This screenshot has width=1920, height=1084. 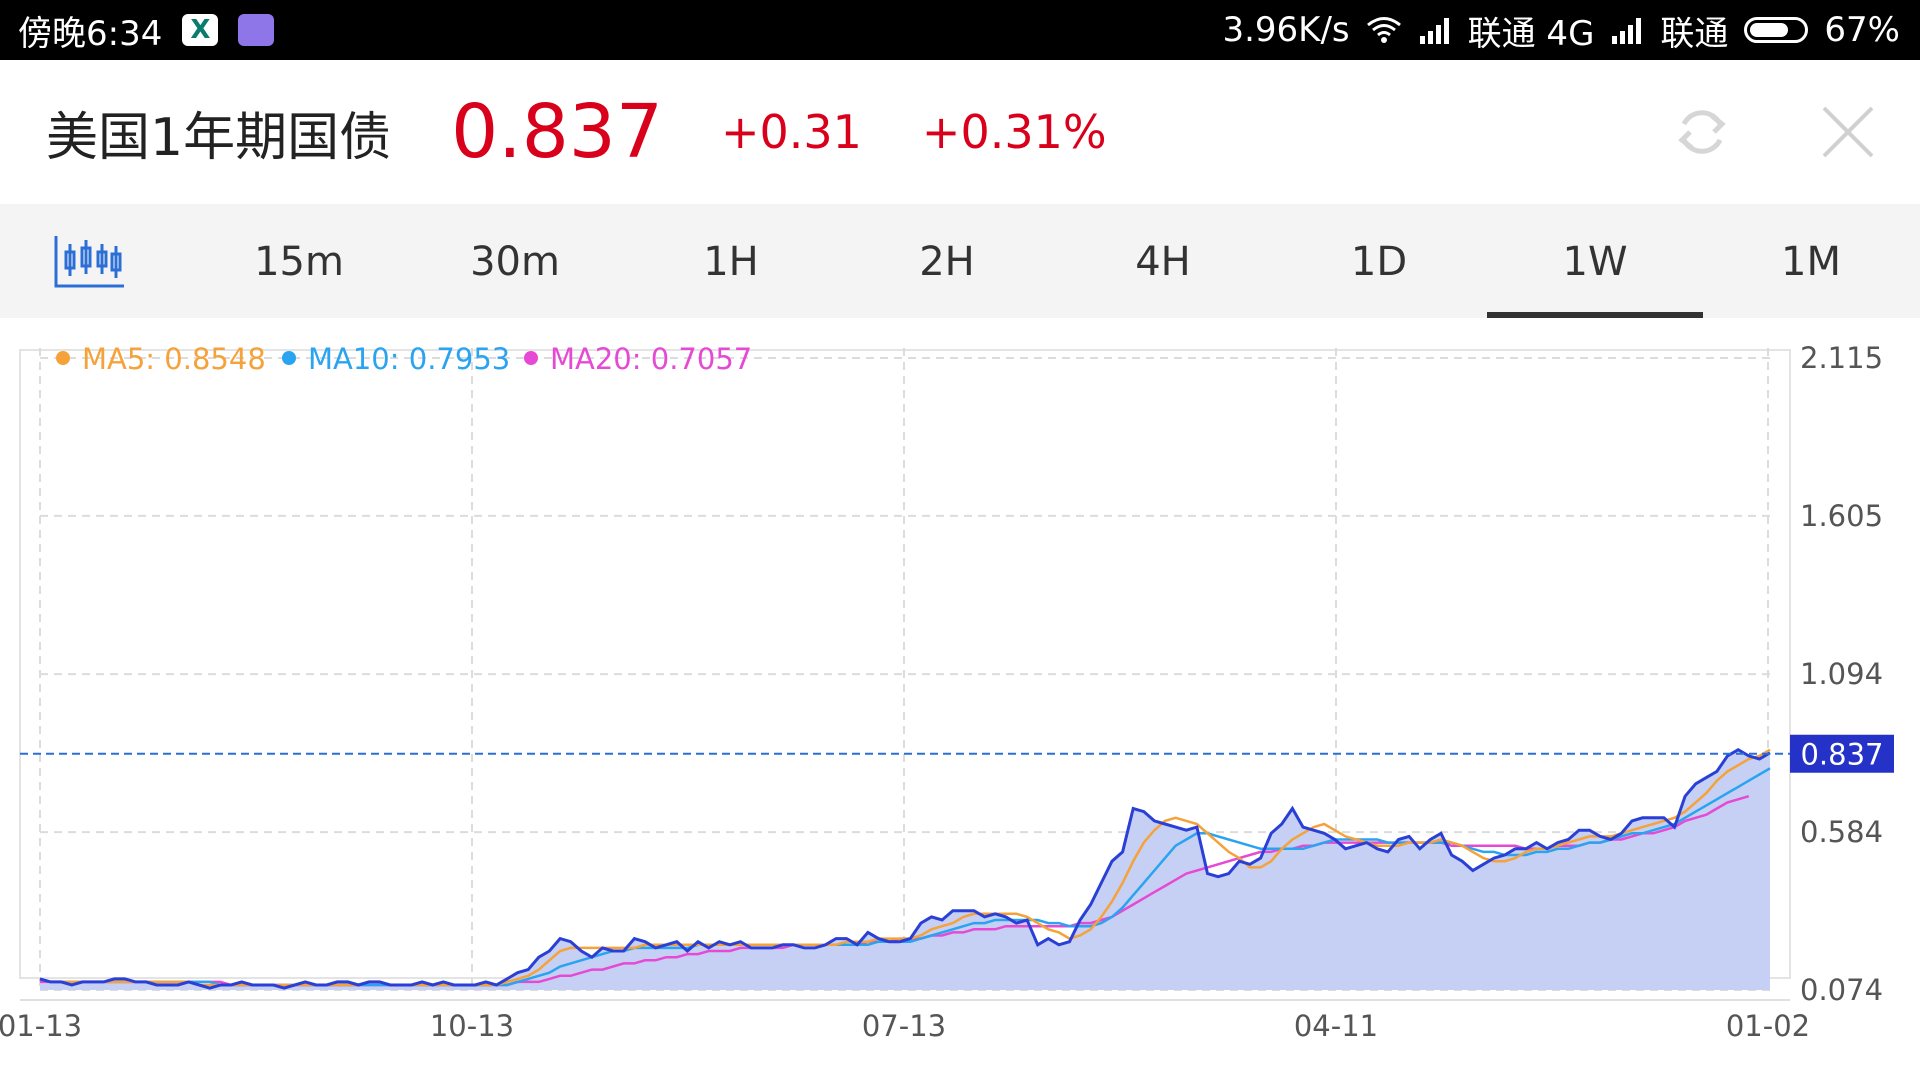 What do you see at coordinates (731, 262) in the screenshot?
I see `tab-1h: 1H` at bounding box center [731, 262].